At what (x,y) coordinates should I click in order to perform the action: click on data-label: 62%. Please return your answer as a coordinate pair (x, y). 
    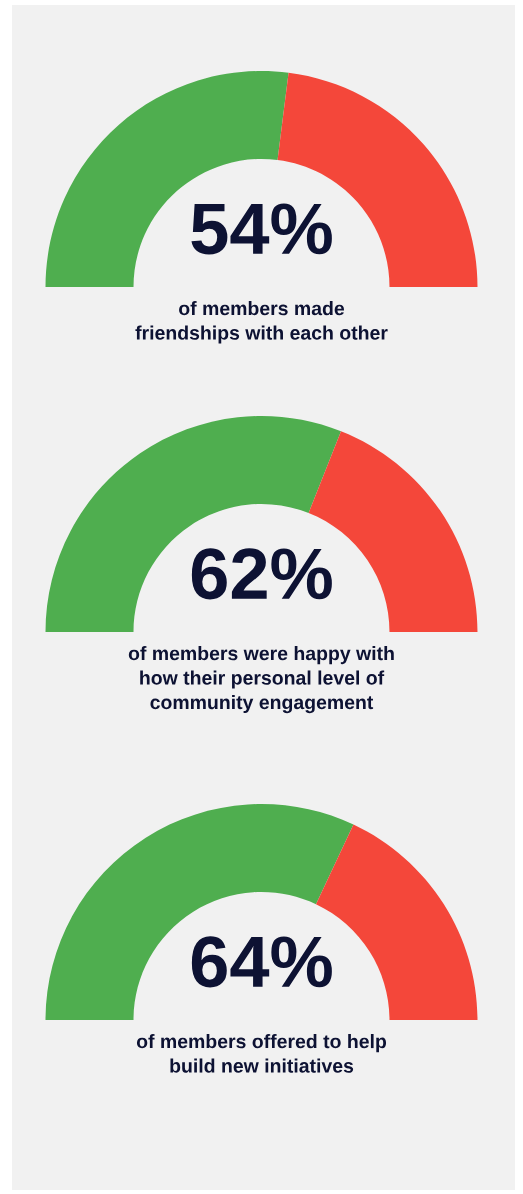
    Looking at the image, I should click on (261, 574).